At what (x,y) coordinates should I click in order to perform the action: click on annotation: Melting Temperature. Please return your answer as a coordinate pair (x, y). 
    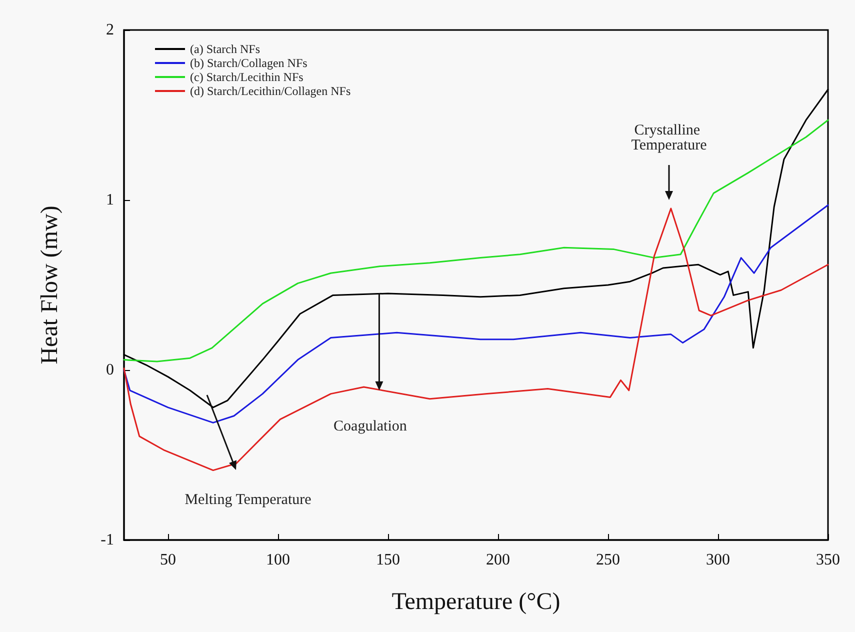
    Looking at the image, I should click on (248, 500).